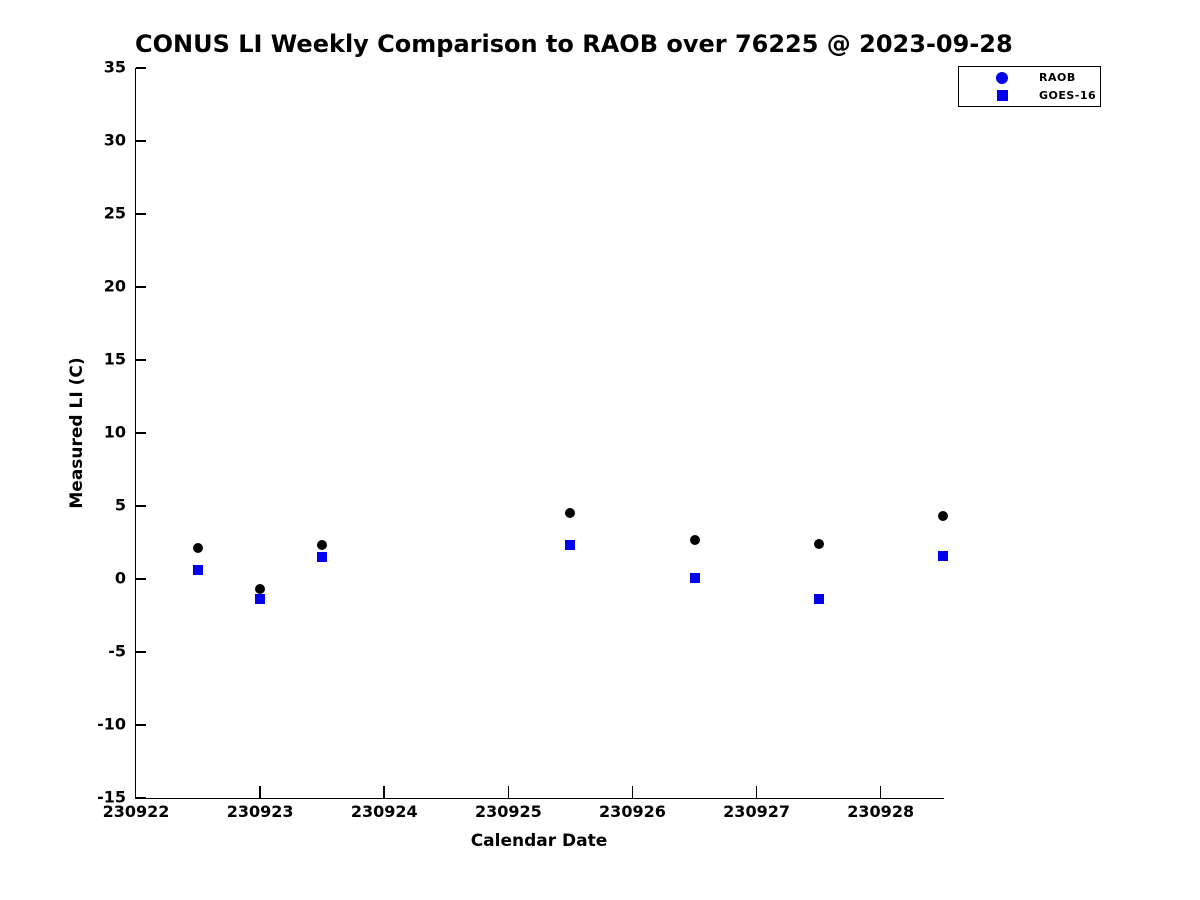 The height and width of the screenshot is (900, 1200). What do you see at coordinates (1029, 77) in the screenshot?
I see `legend-item-raob: RAOB` at bounding box center [1029, 77].